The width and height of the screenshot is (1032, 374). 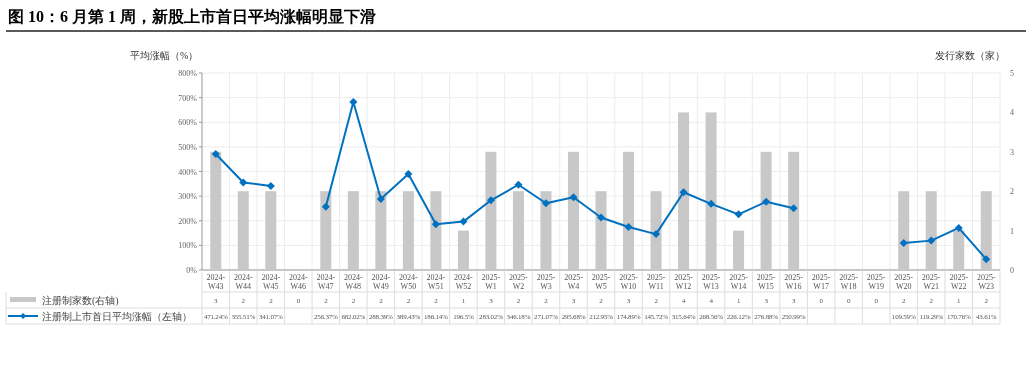 I want to click on x-tick-label: 2024-W47, so click(x=326, y=282).